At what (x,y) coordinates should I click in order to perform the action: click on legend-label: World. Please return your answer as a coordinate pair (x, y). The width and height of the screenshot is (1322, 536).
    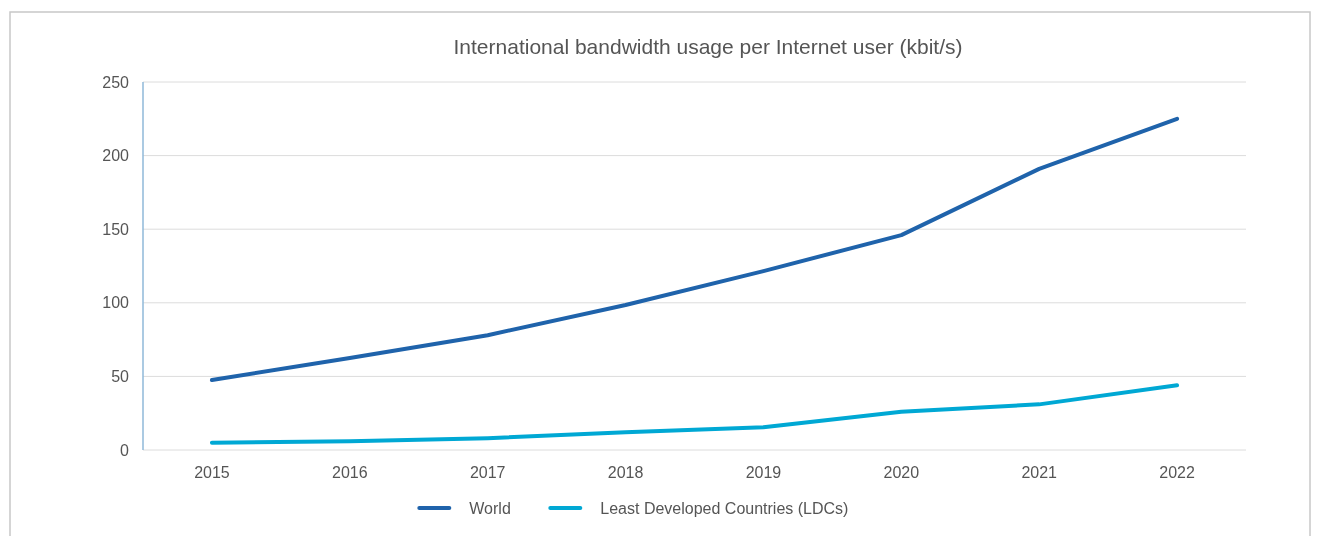
    Looking at the image, I should click on (490, 508).